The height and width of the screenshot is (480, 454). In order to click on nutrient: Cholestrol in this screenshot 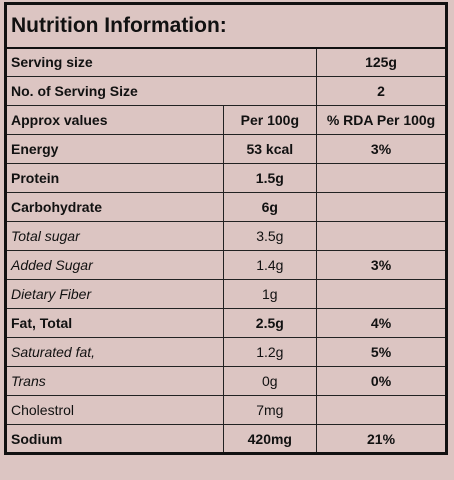, I will do `click(114, 410)`.